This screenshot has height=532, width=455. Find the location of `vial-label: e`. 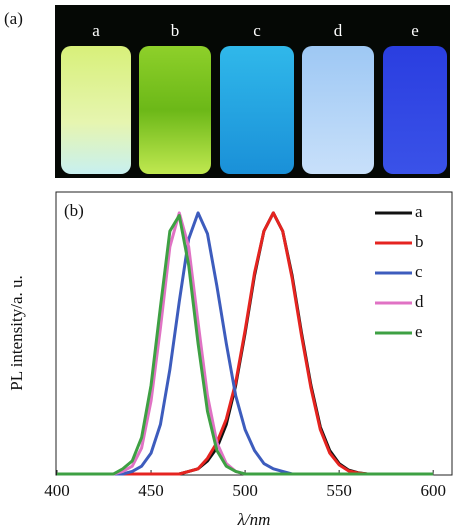

vial-label: e is located at coordinates (415, 30).